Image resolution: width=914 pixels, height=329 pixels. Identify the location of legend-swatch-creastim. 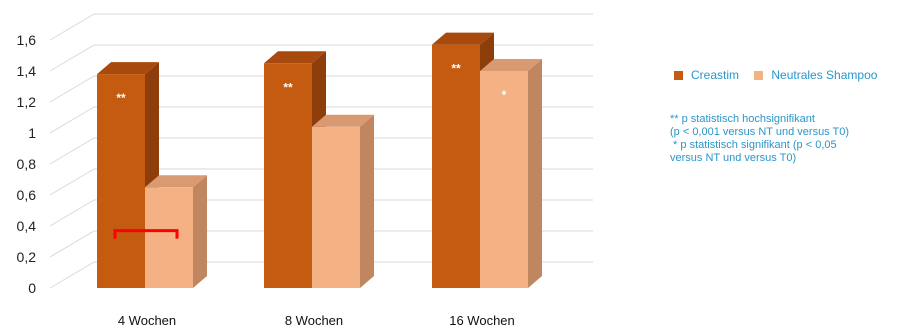
(678, 75).